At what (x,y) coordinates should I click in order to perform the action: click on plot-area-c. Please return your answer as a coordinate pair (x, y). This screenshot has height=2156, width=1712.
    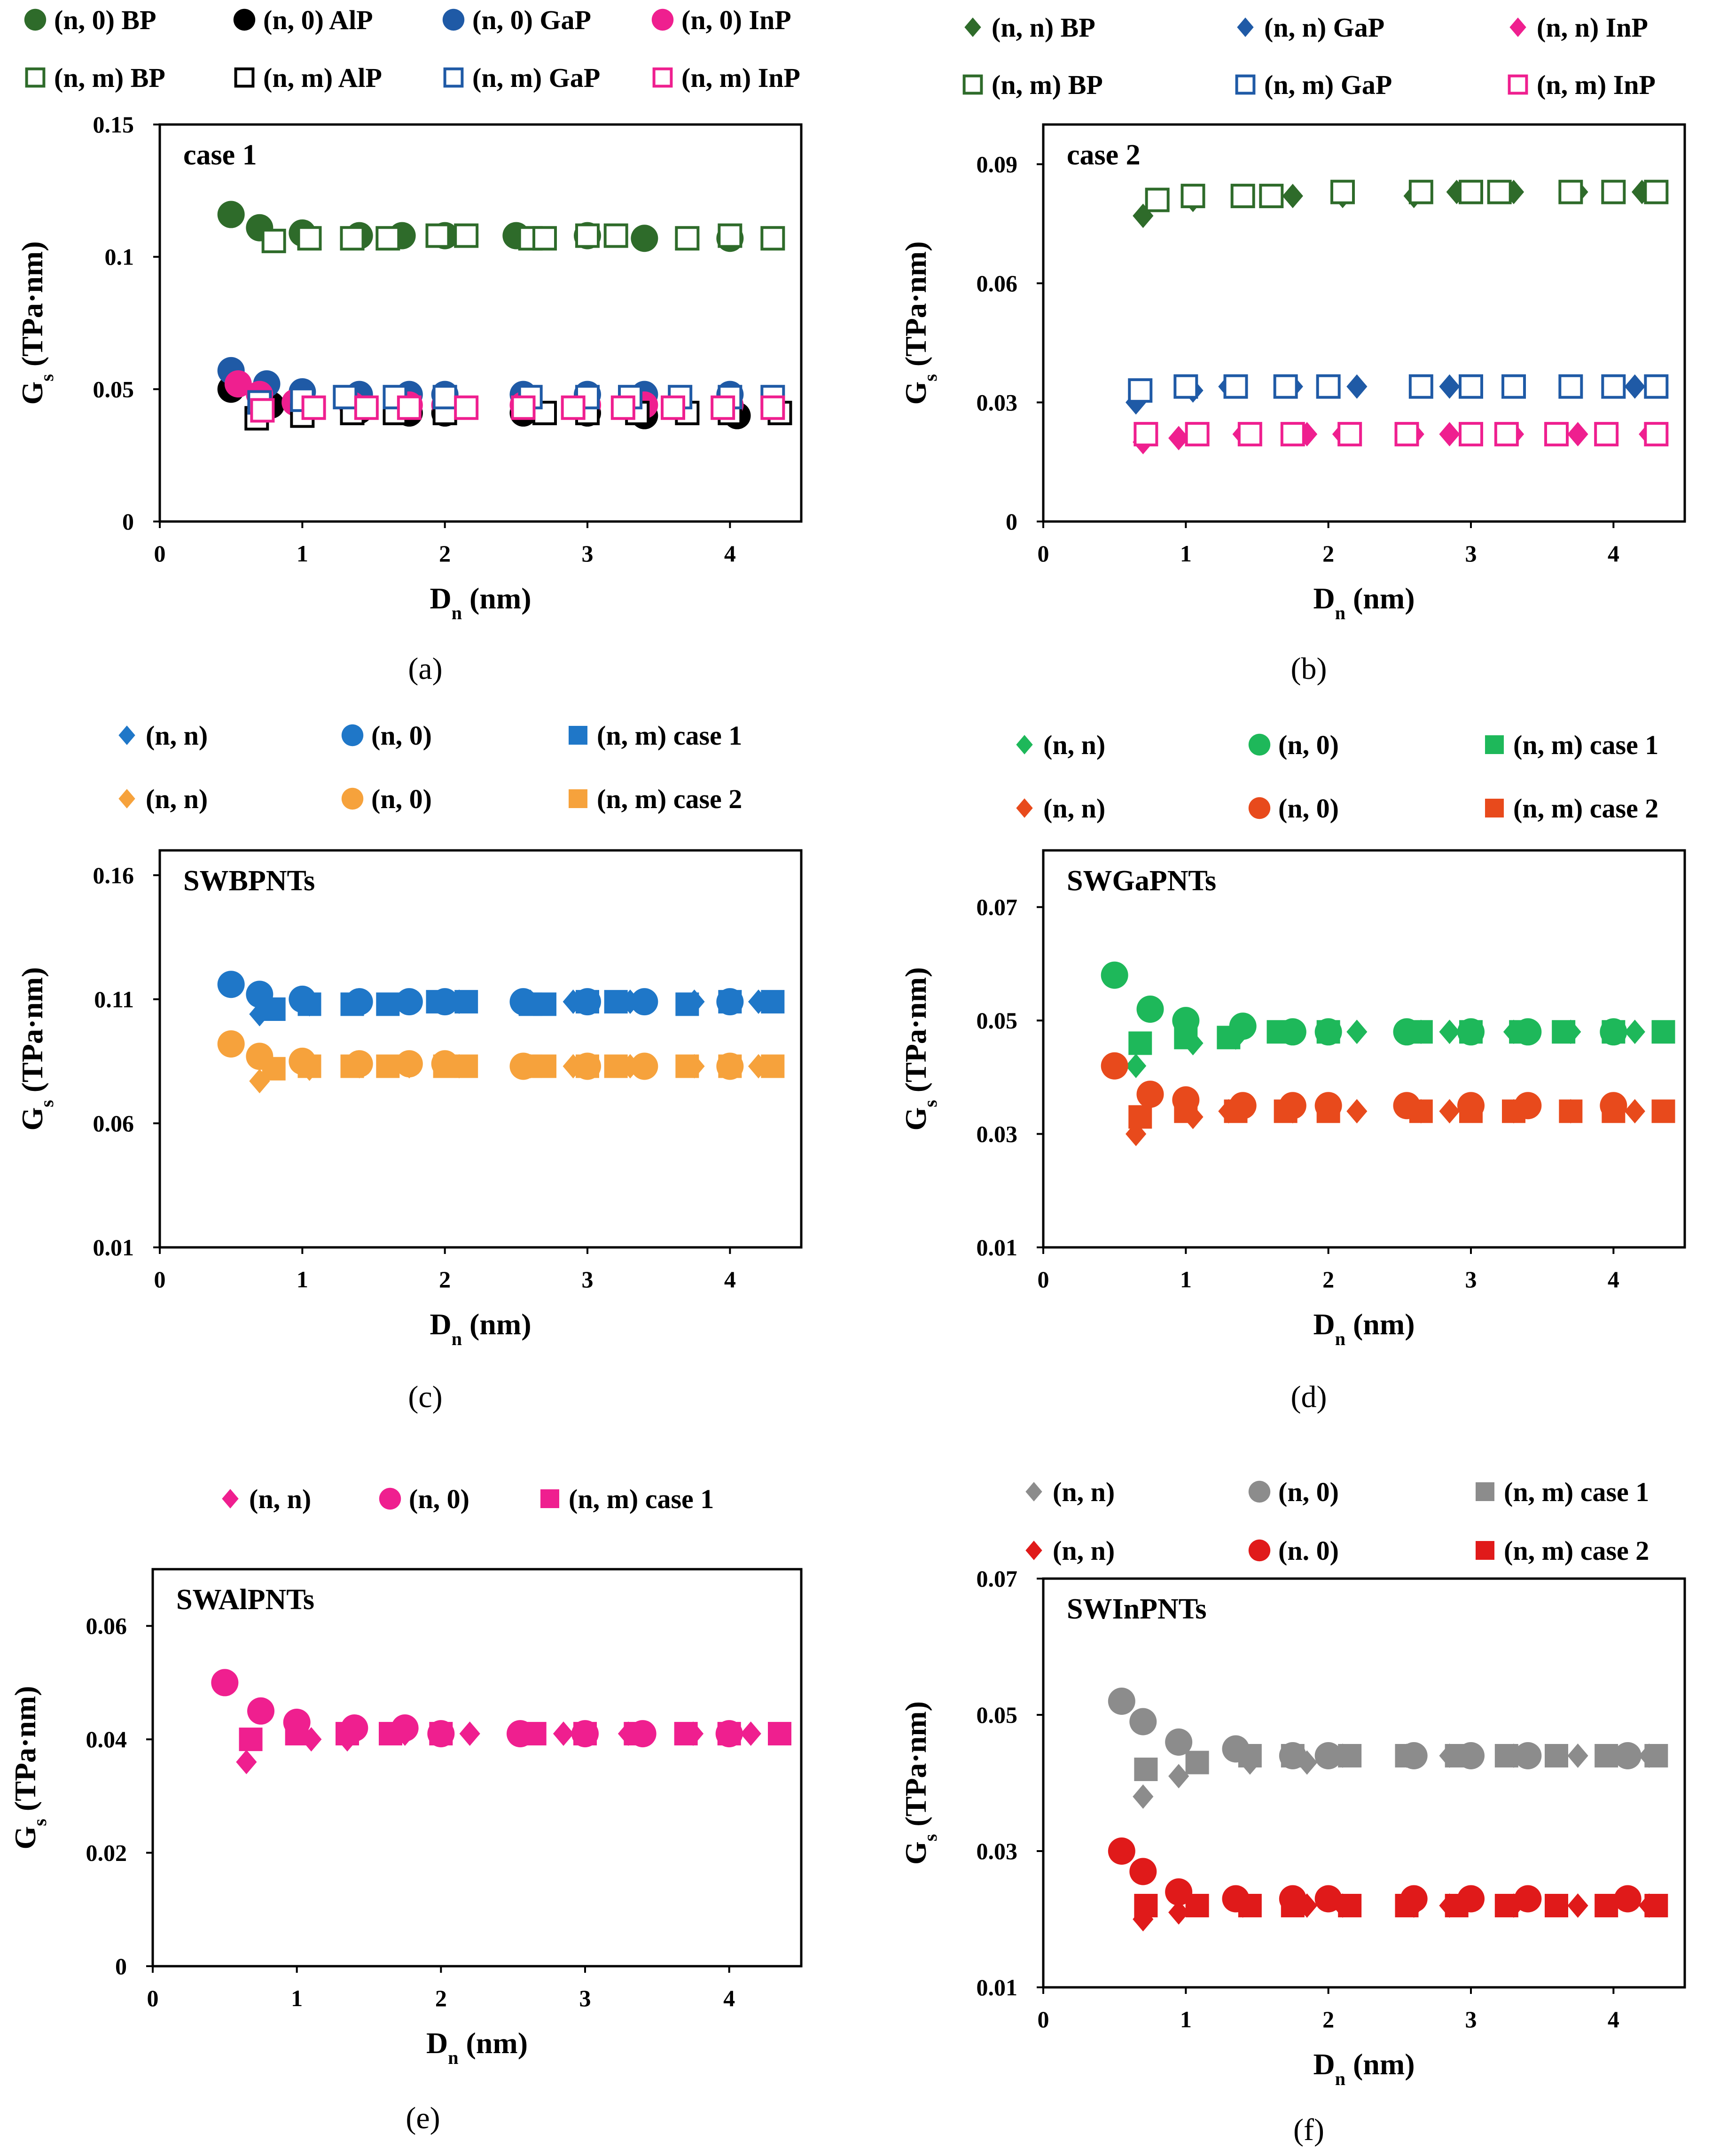
    Looking at the image, I should click on (480, 1049).